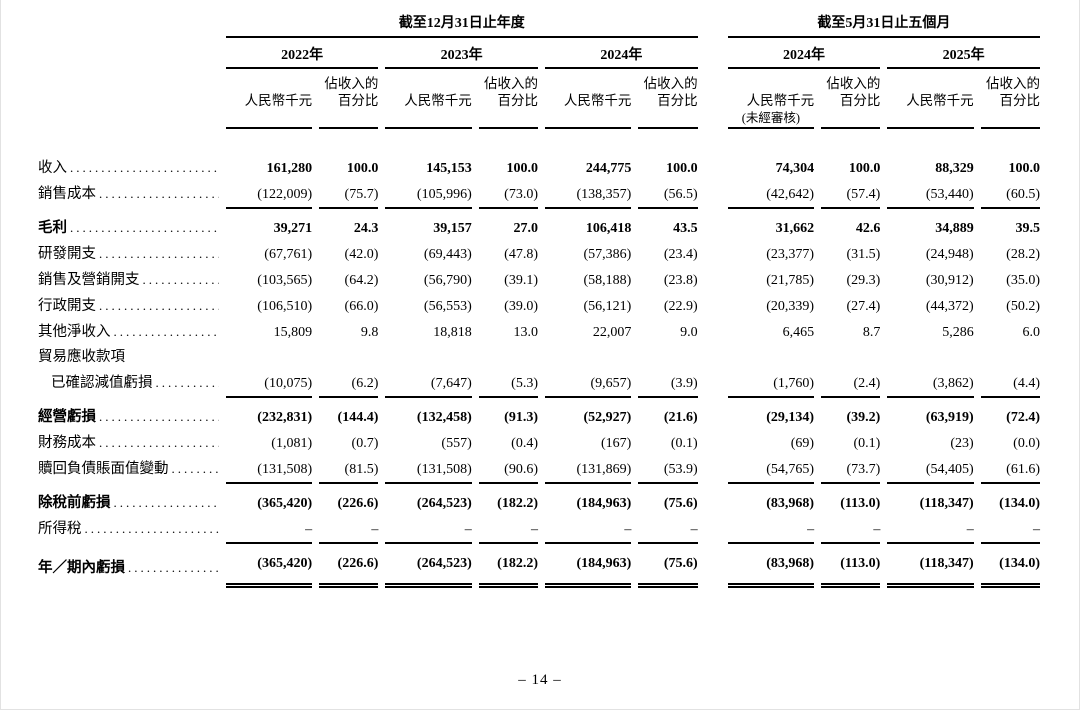  What do you see at coordinates (682, 168) in the screenshot?
I see `percent-cell: 100.0` at bounding box center [682, 168].